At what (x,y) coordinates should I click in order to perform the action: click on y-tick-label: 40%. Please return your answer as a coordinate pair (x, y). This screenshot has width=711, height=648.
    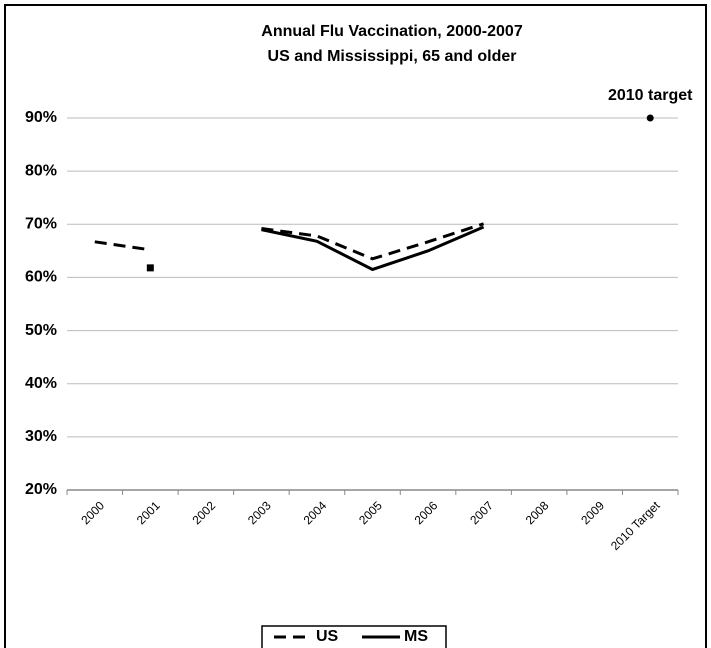
    Looking at the image, I should click on (41, 383).